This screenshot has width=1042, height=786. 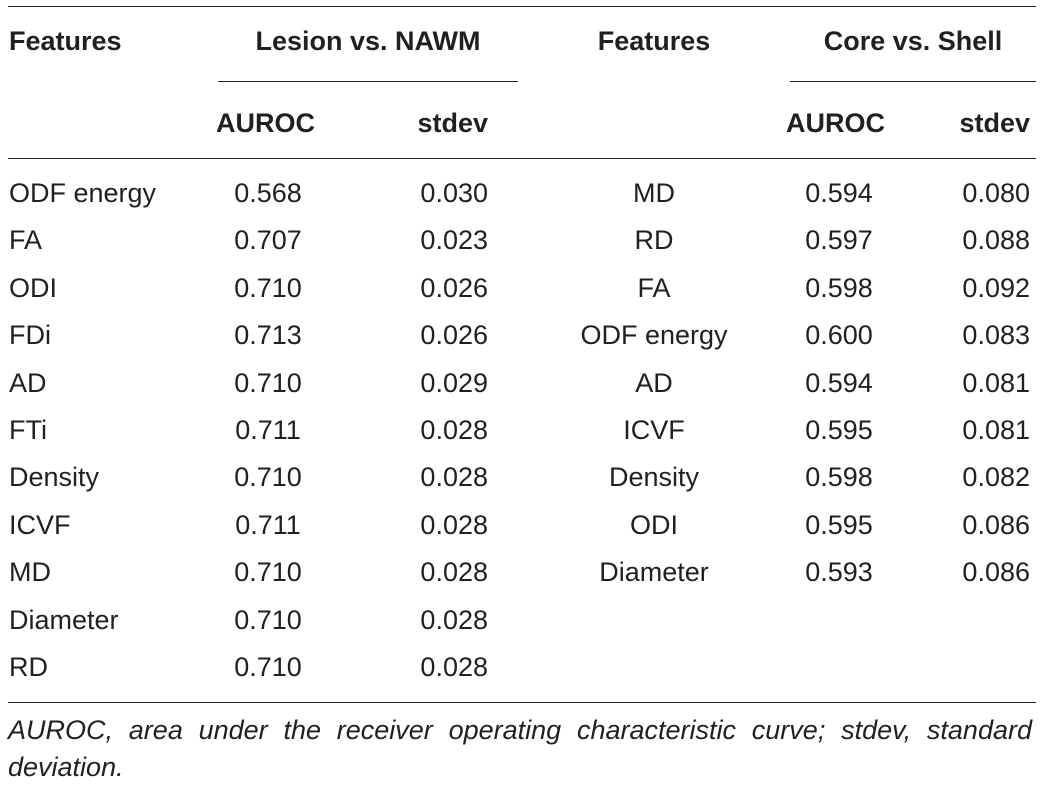 What do you see at coordinates (65, 41) in the screenshot?
I see `features-header-left: Features` at bounding box center [65, 41].